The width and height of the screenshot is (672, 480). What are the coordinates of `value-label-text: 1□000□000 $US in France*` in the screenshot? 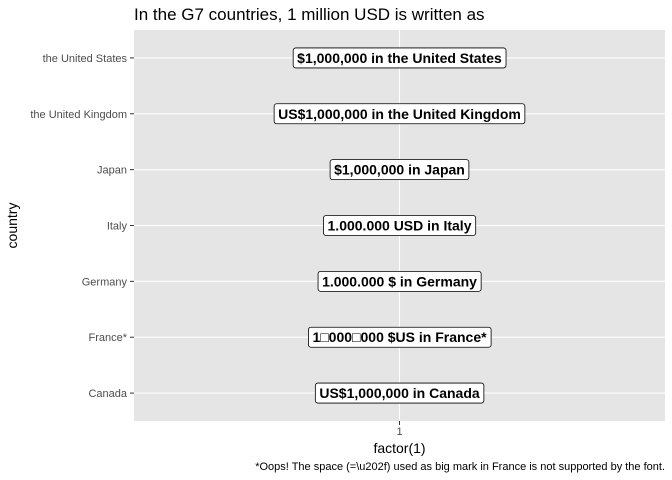 It's located at (399, 337).